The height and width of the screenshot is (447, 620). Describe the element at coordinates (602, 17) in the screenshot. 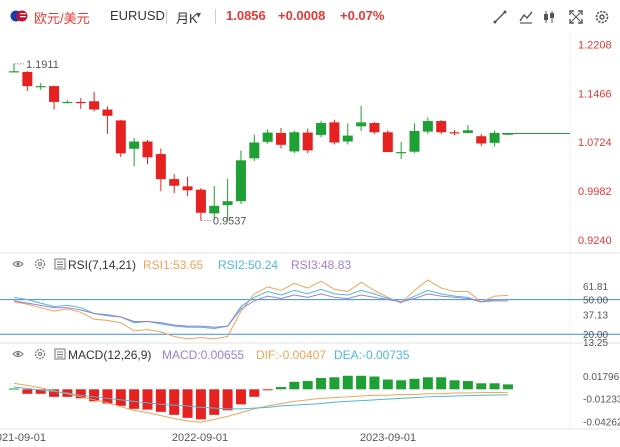

I see `settings-icon` at that location.